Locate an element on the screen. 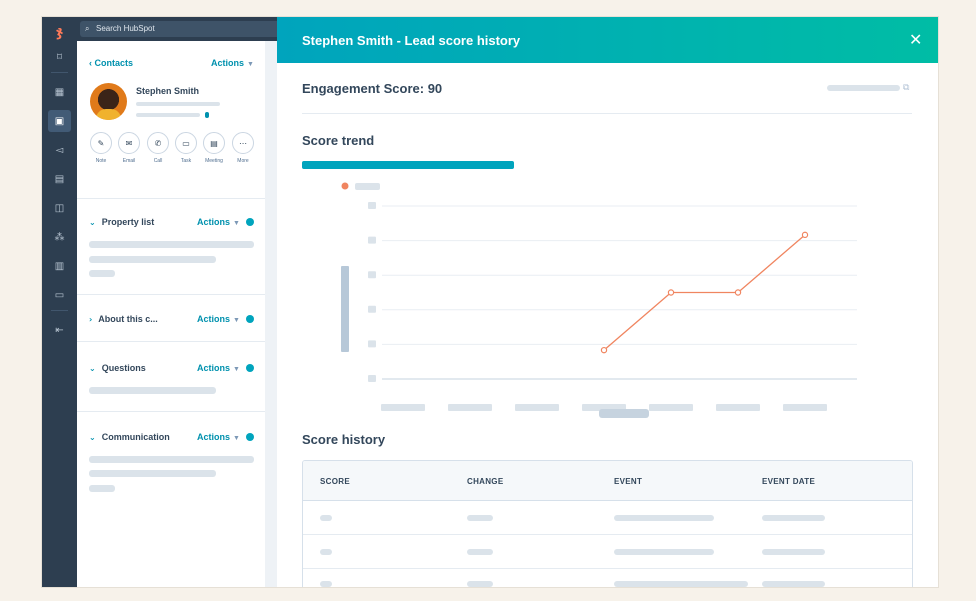 The height and width of the screenshot is (601, 976). avatar is located at coordinates (108, 101).